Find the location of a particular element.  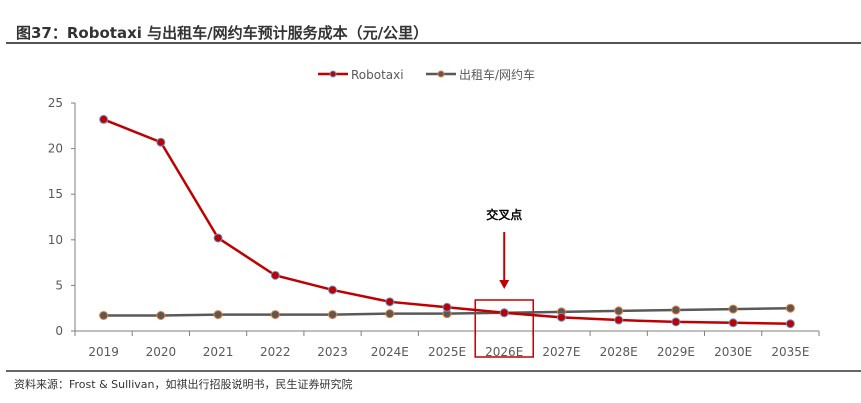

x-tick-label: 2030E is located at coordinates (733, 352).